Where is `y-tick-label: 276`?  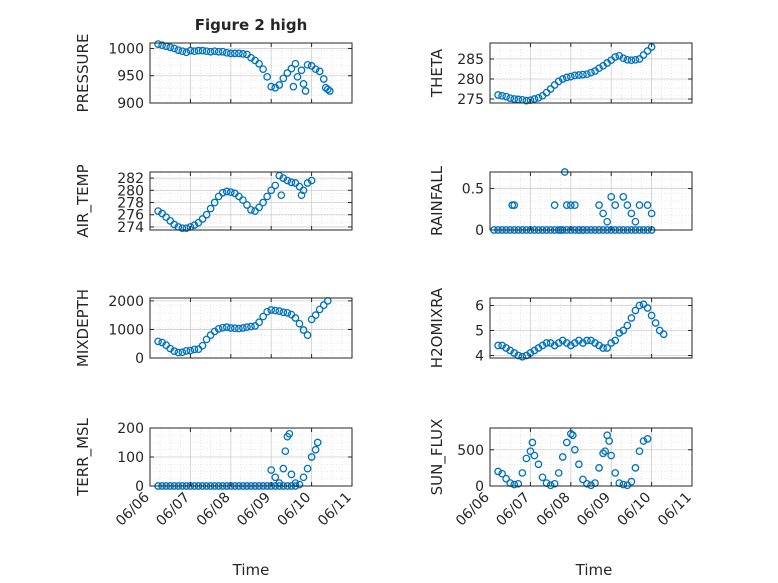 y-tick-label: 276 is located at coordinates (130, 216).